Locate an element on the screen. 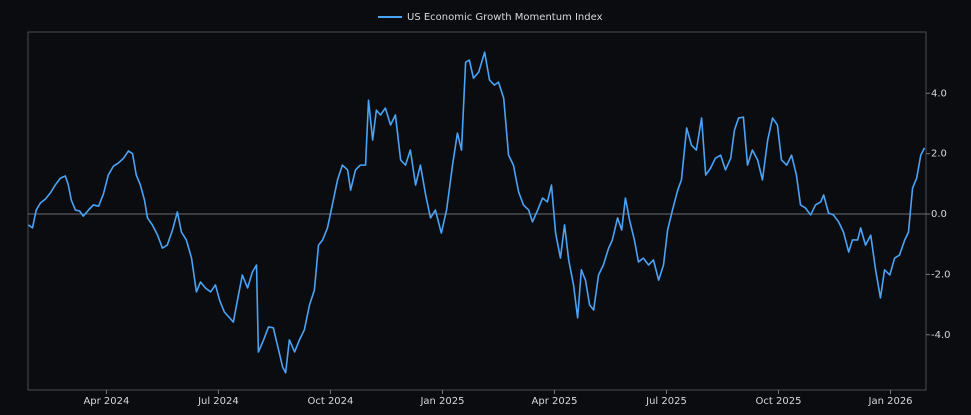 The width and height of the screenshot is (971, 415). y-tick-label: -4.0 is located at coordinates (941, 335).